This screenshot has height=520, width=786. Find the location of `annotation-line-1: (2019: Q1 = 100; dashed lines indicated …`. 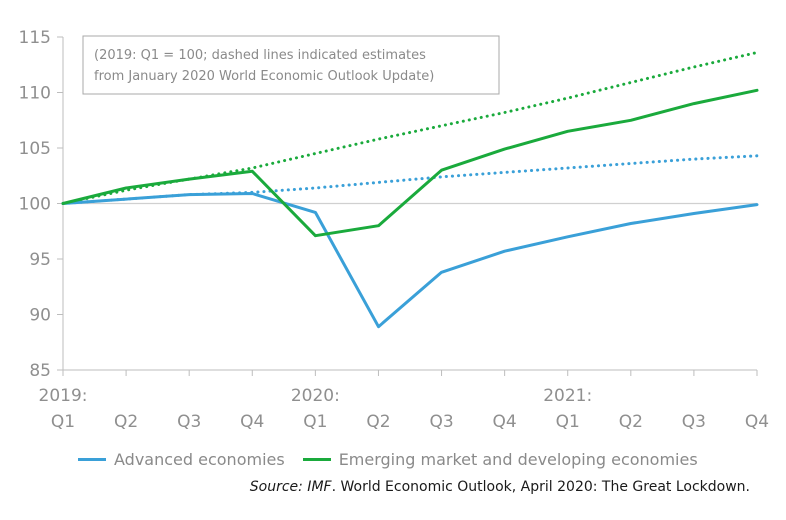

annotation-line-1: (2019: Q1 = 100; dashed lines indicated … is located at coordinates (260, 55).